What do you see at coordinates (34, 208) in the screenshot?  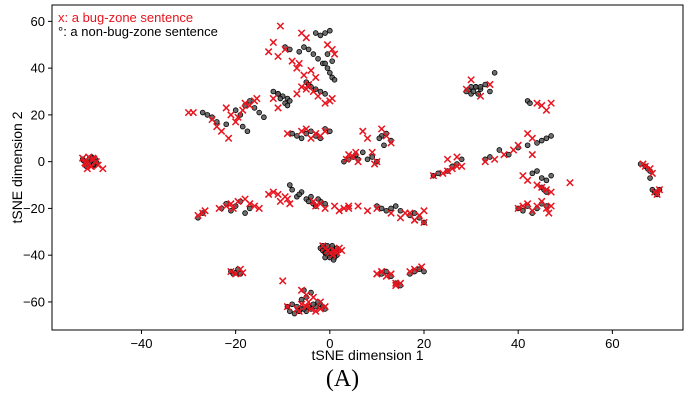 I see `y-tick-label: −20` at bounding box center [34, 208].